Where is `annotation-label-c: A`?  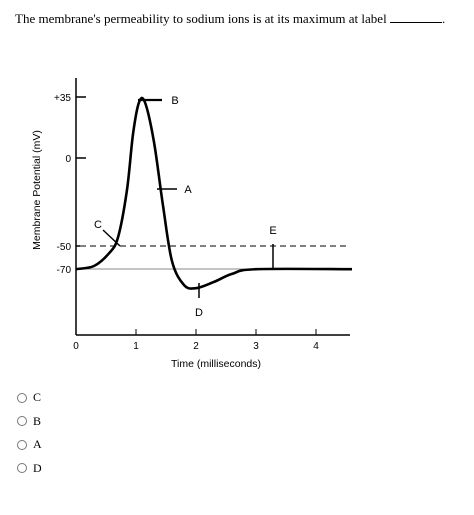 annotation-label-c: A is located at coordinates (188, 190).